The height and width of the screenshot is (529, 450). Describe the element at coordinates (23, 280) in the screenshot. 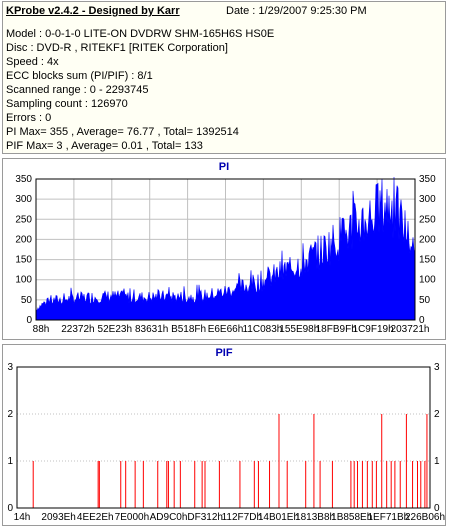

I see `y-tick-label-left: 100` at that location.